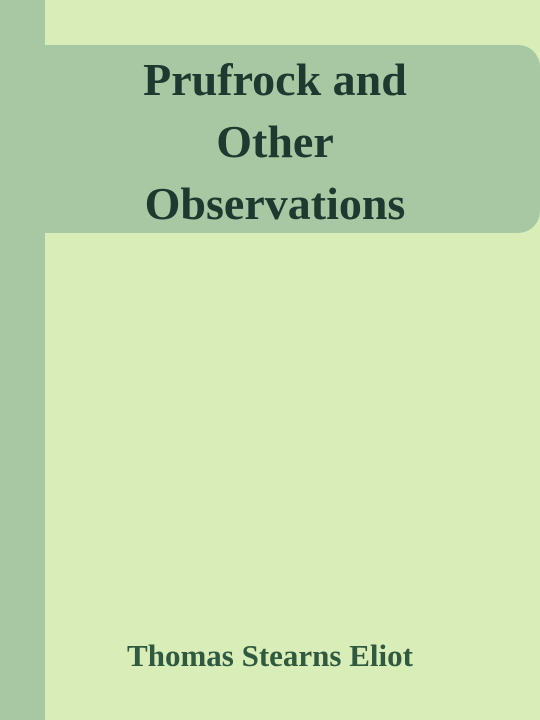 The height and width of the screenshot is (720, 540). Describe the element at coordinates (22, 360) in the screenshot. I see `cover-spine` at that location.